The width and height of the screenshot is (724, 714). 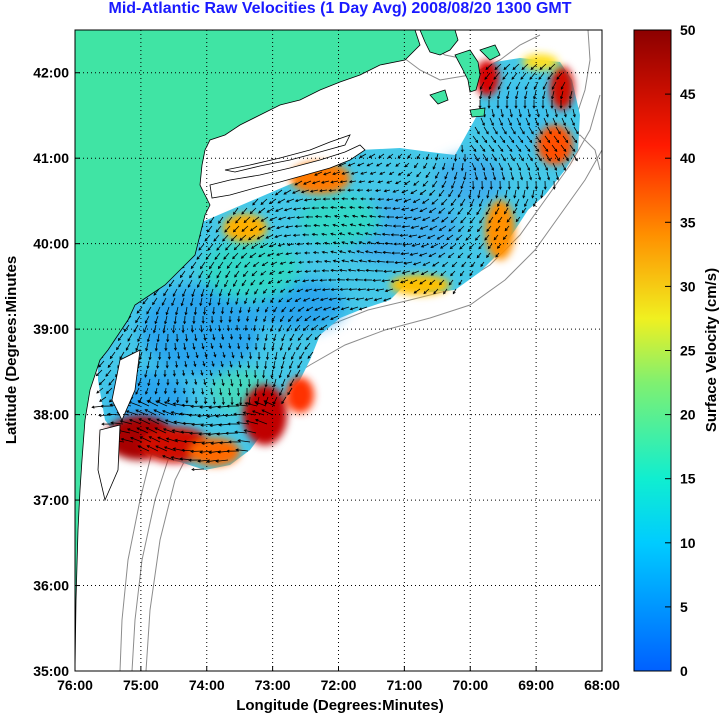 What do you see at coordinates (141, 685) in the screenshot?
I see `x-tick-label: 75:00` at bounding box center [141, 685].